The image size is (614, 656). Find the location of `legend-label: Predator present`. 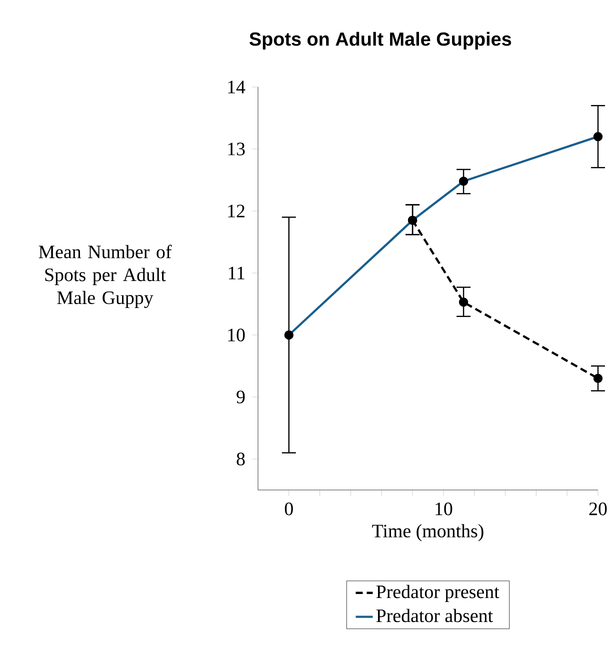

legend-label: Predator present is located at coordinates (438, 593).